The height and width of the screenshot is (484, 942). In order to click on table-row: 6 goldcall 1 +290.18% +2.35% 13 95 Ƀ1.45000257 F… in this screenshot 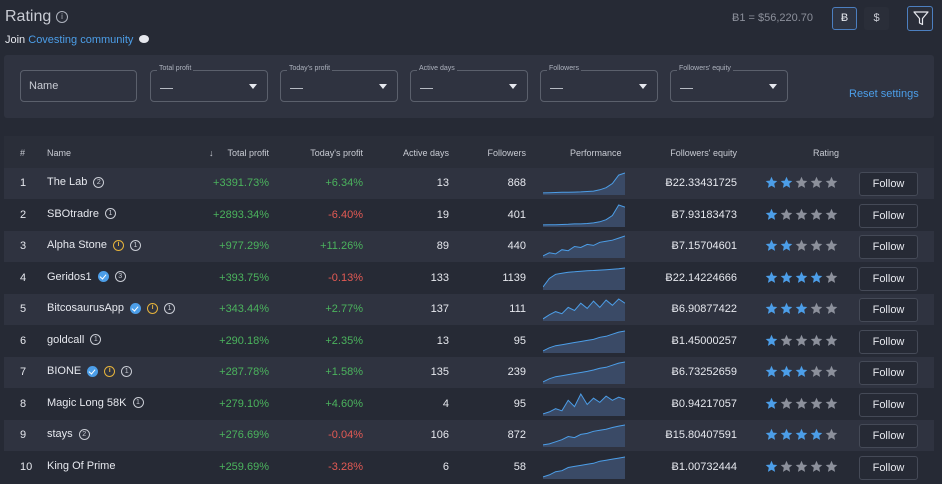, I will do `click(469, 341)`.